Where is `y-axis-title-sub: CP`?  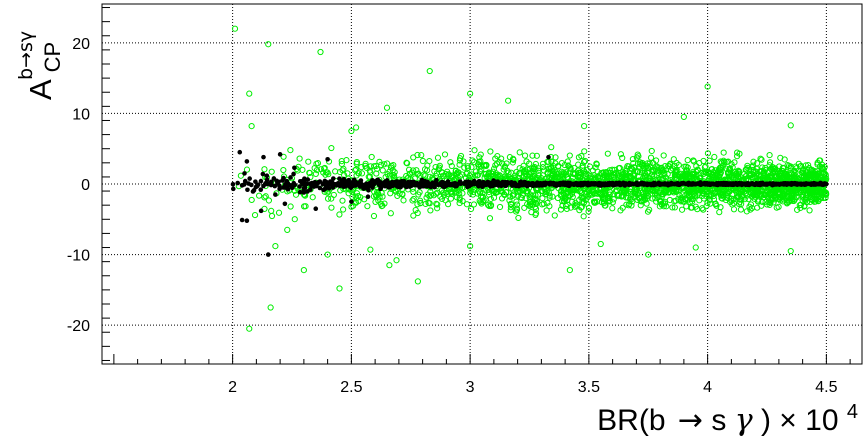
y-axis-title-sub: CP is located at coordinates (52, 57).